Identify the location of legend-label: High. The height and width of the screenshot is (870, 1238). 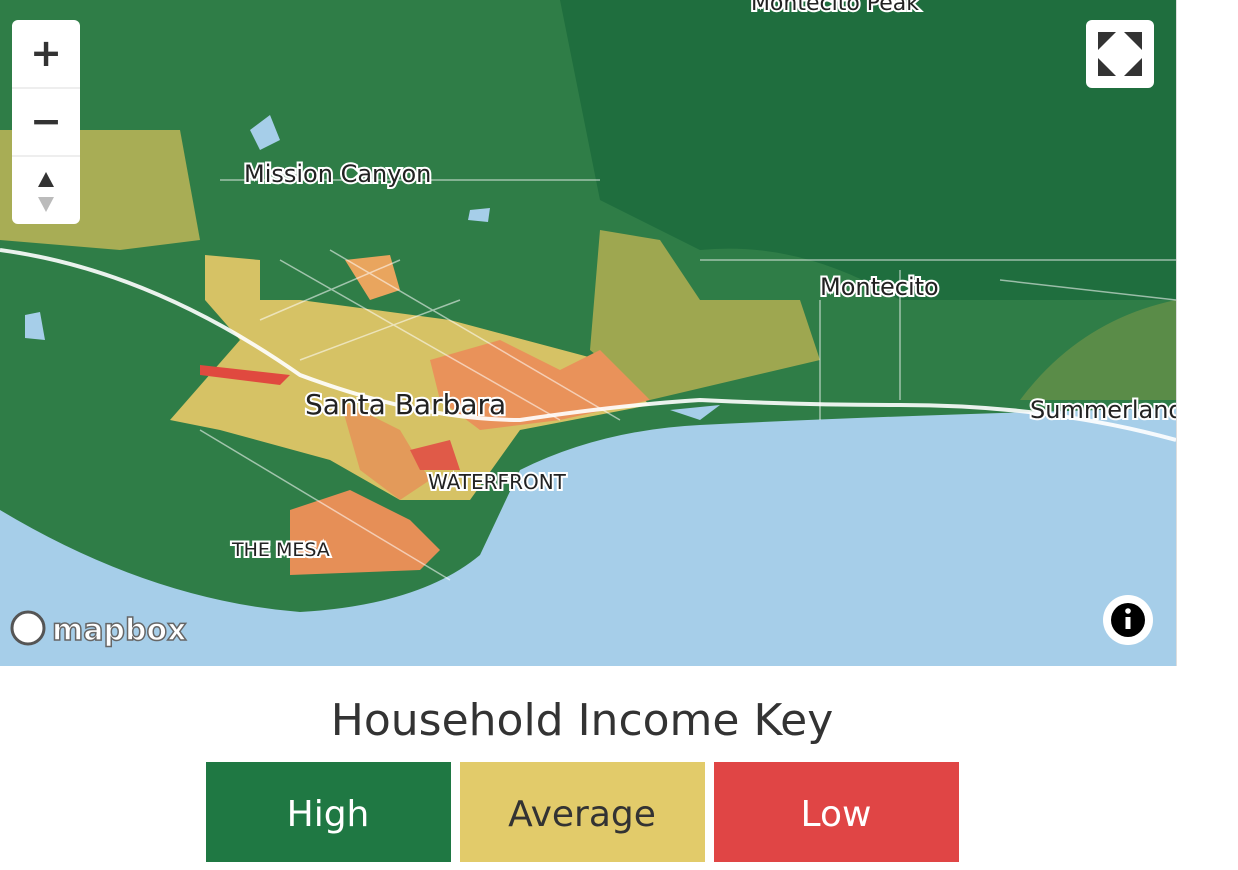
(328, 814).